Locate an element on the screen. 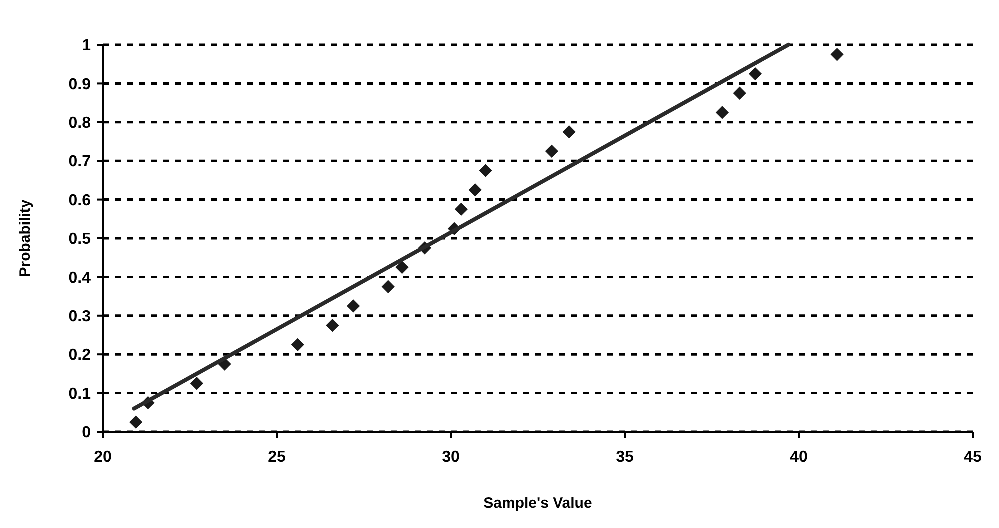 The image size is (999, 528). x-tick-label: 35 is located at coordinates (625, 457).